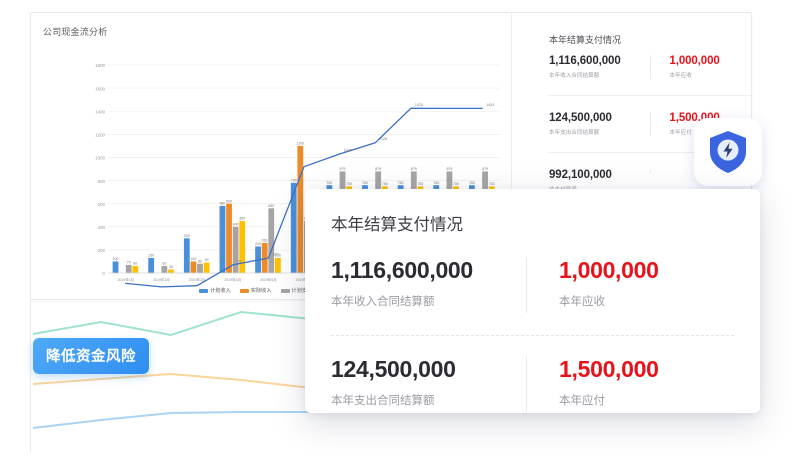 This screenshot has height=459, width=792. What do you see at coordinates (397, 225) in the screenshot?
I see `popup-title: 本年结算支付情况` at bounding box center [397, 225].